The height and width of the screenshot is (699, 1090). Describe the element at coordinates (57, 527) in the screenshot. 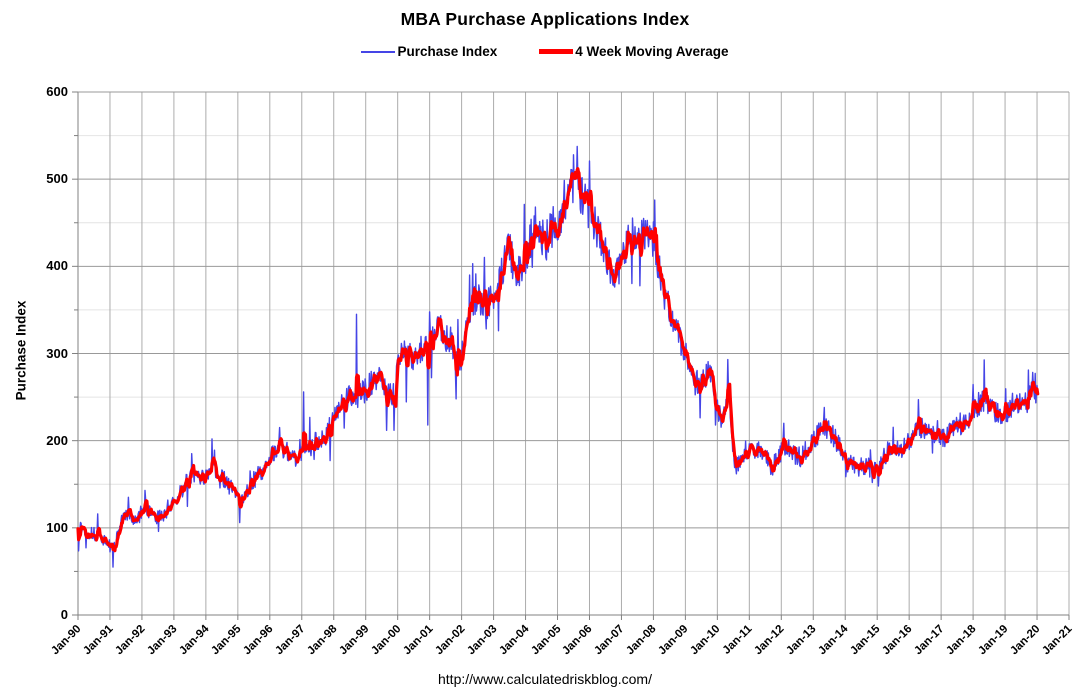

I see `y-tick-label: 100` at that location.